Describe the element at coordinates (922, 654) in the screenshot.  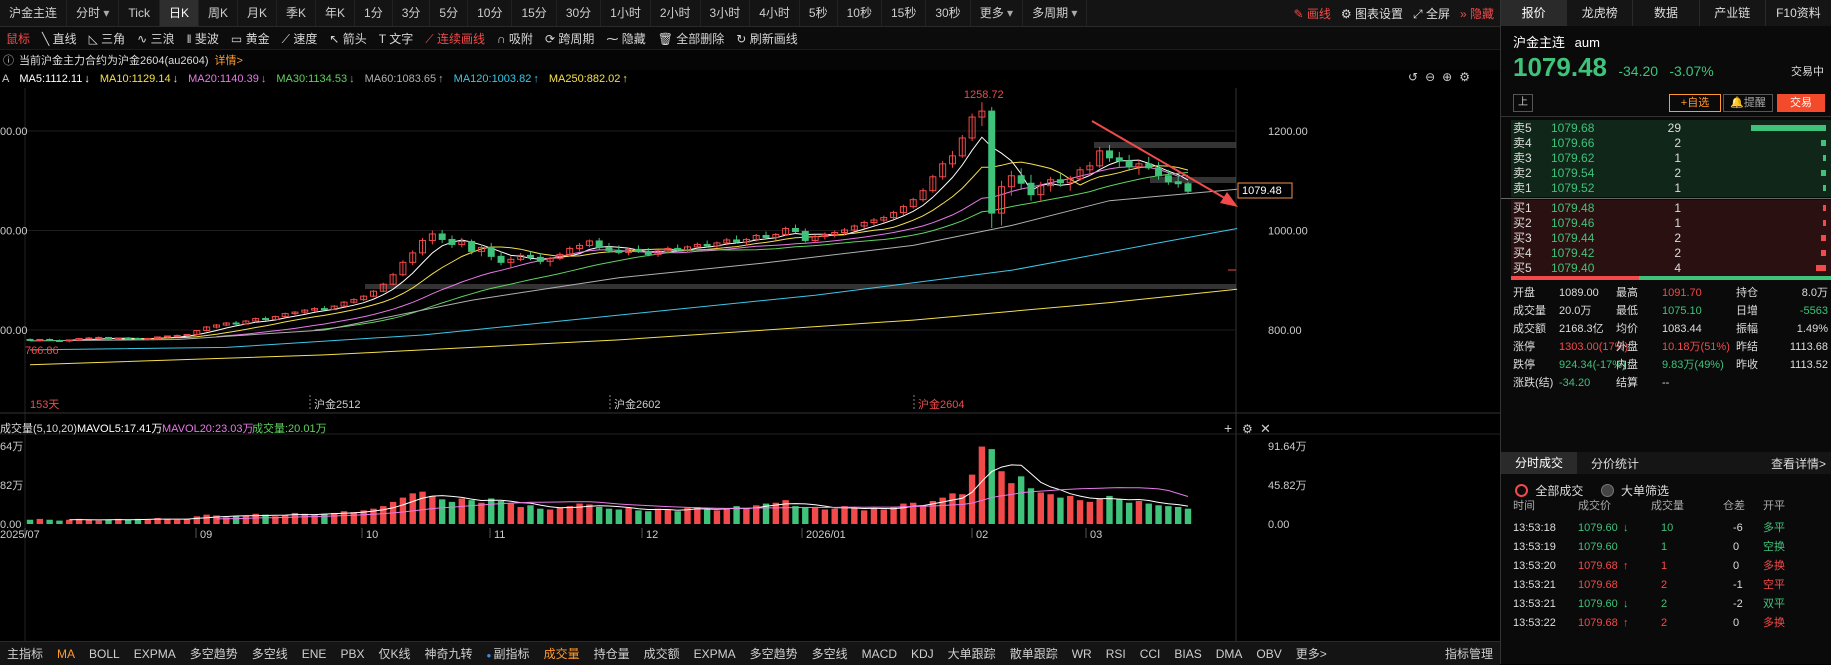
I see `indicator-18: KDJ` at that location.